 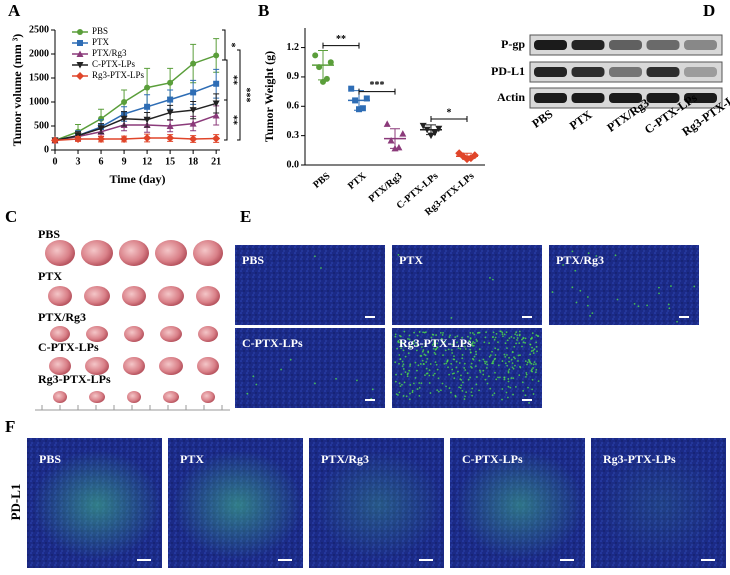 What do you see at coordinates (310, 285) in the screenshot?
I see `fluorescence-image` at bounding box center [310, 285].